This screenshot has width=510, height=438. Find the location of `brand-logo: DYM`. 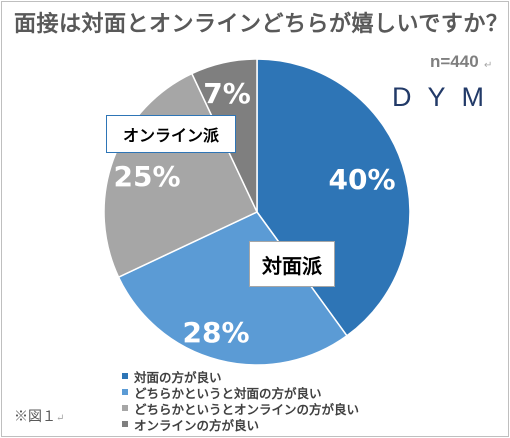

brand-logo: DYM is located at coordinates (446, 97).